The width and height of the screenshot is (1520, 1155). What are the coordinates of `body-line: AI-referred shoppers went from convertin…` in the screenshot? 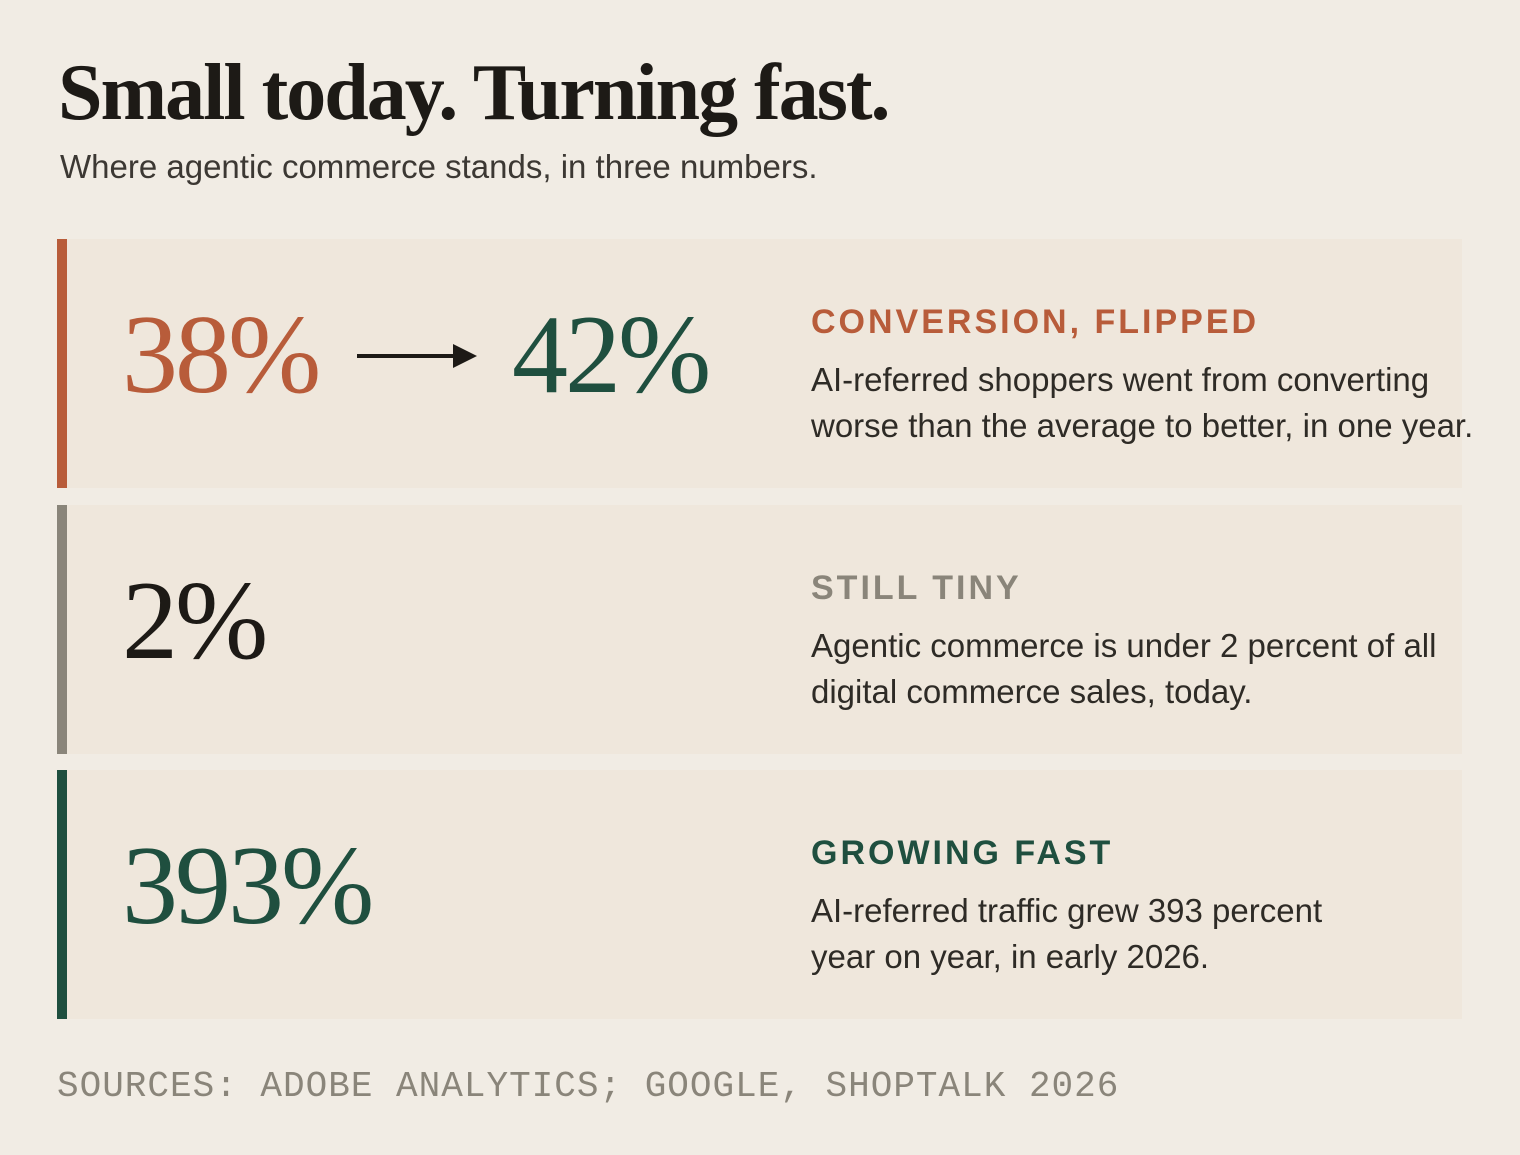 It's located at (1120, 379).